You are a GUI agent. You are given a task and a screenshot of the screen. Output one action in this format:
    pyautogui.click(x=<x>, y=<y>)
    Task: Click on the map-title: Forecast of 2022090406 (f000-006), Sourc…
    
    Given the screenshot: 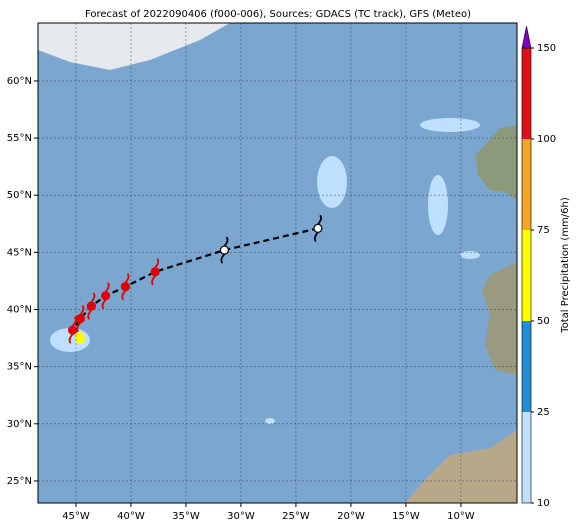 What is the action you would take?
    pyautogui.click(x=278, y=14)
    